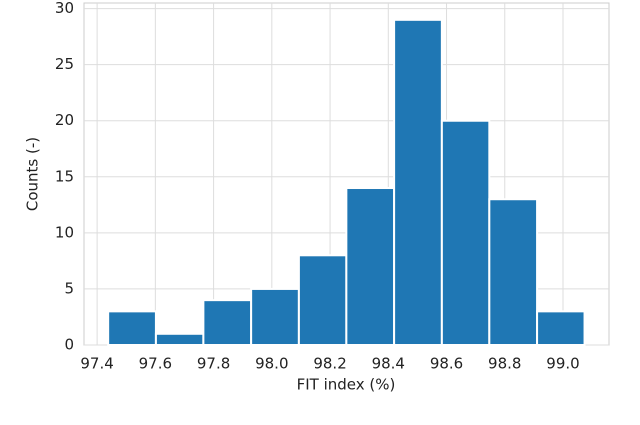 The height and width of the screenshot is (425, 640). Describe the element at coordinates (213, 364) in the screenshot. I see `x-tick-label: 97.8` at that location.